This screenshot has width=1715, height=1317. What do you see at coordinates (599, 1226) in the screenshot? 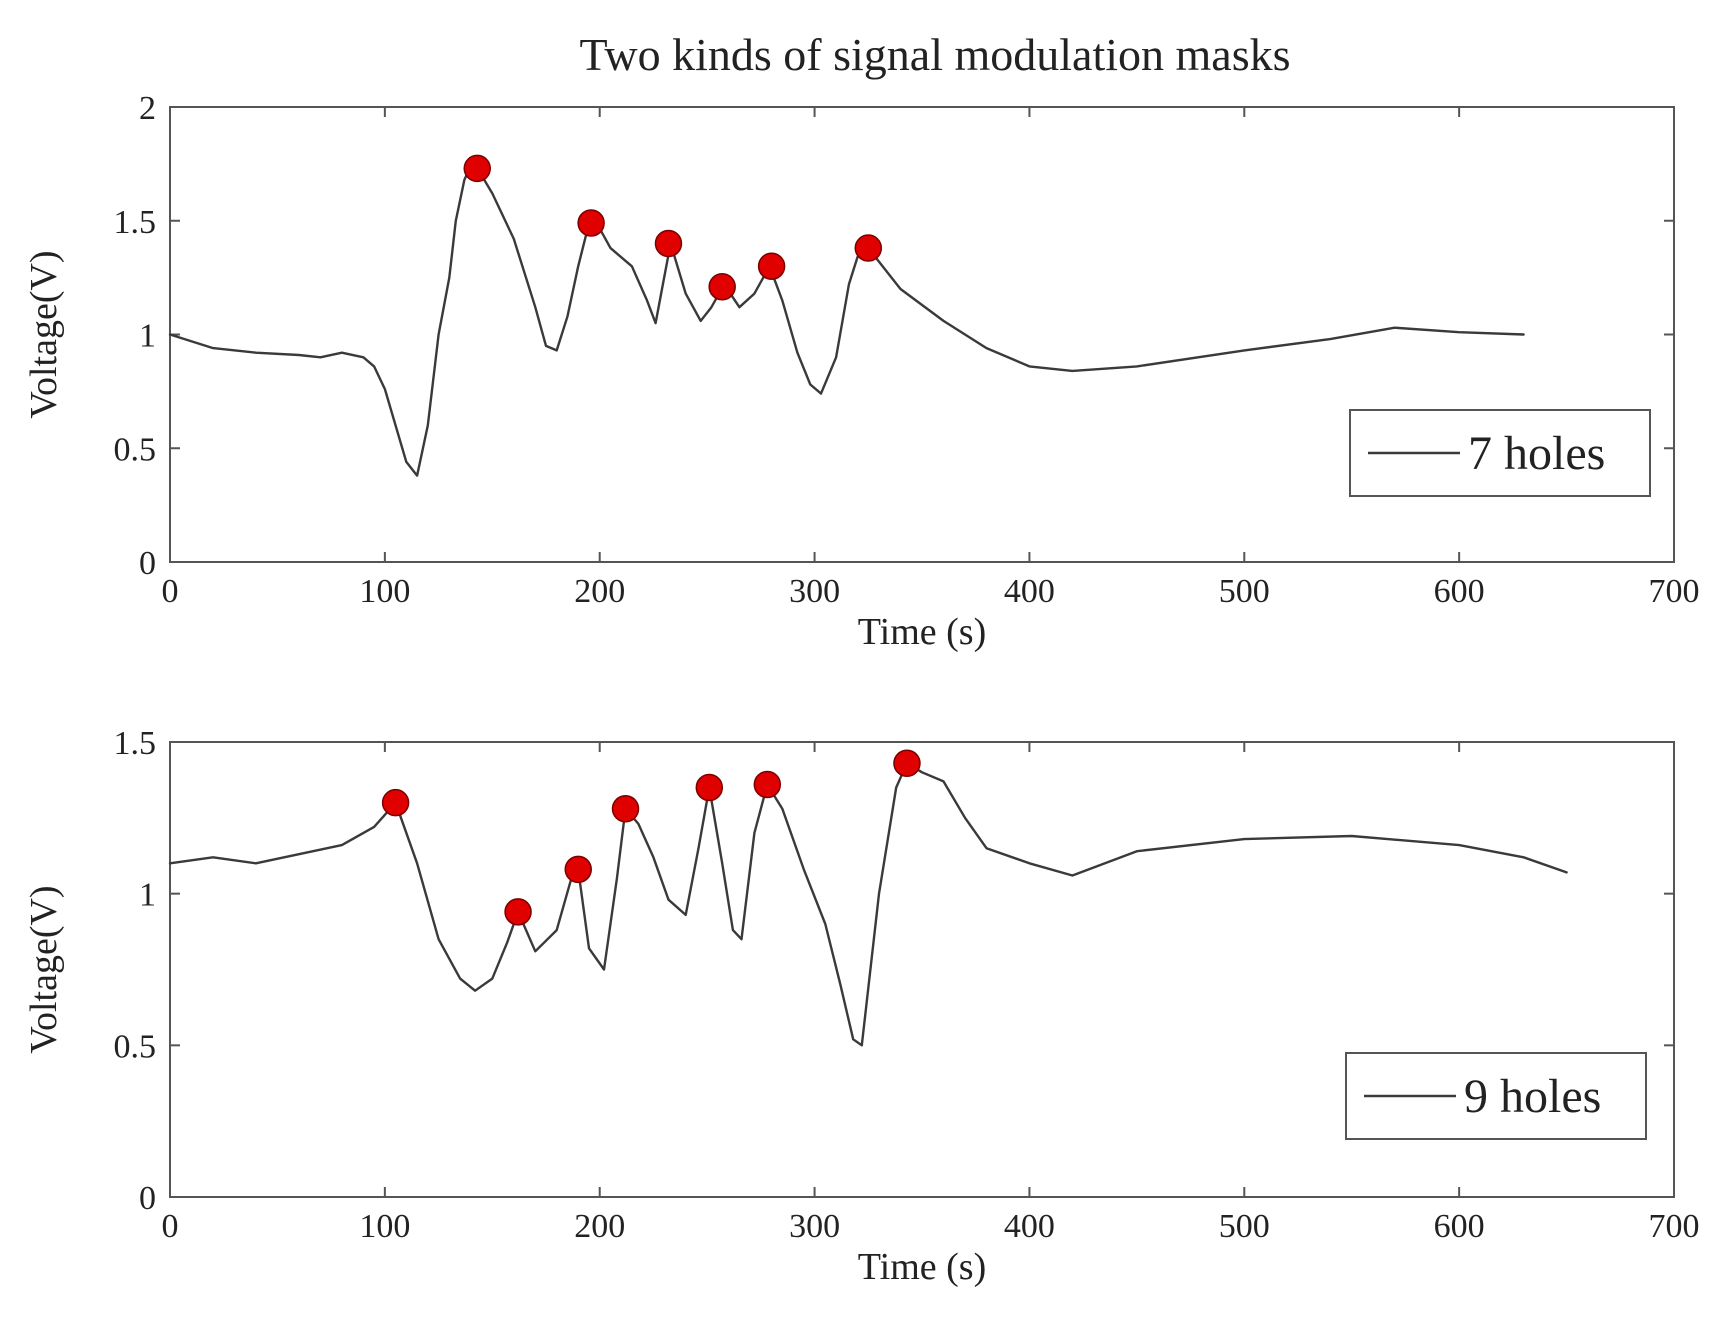
I see `panel2-x-tick-label: 200` at bounding box center [599, 1226].